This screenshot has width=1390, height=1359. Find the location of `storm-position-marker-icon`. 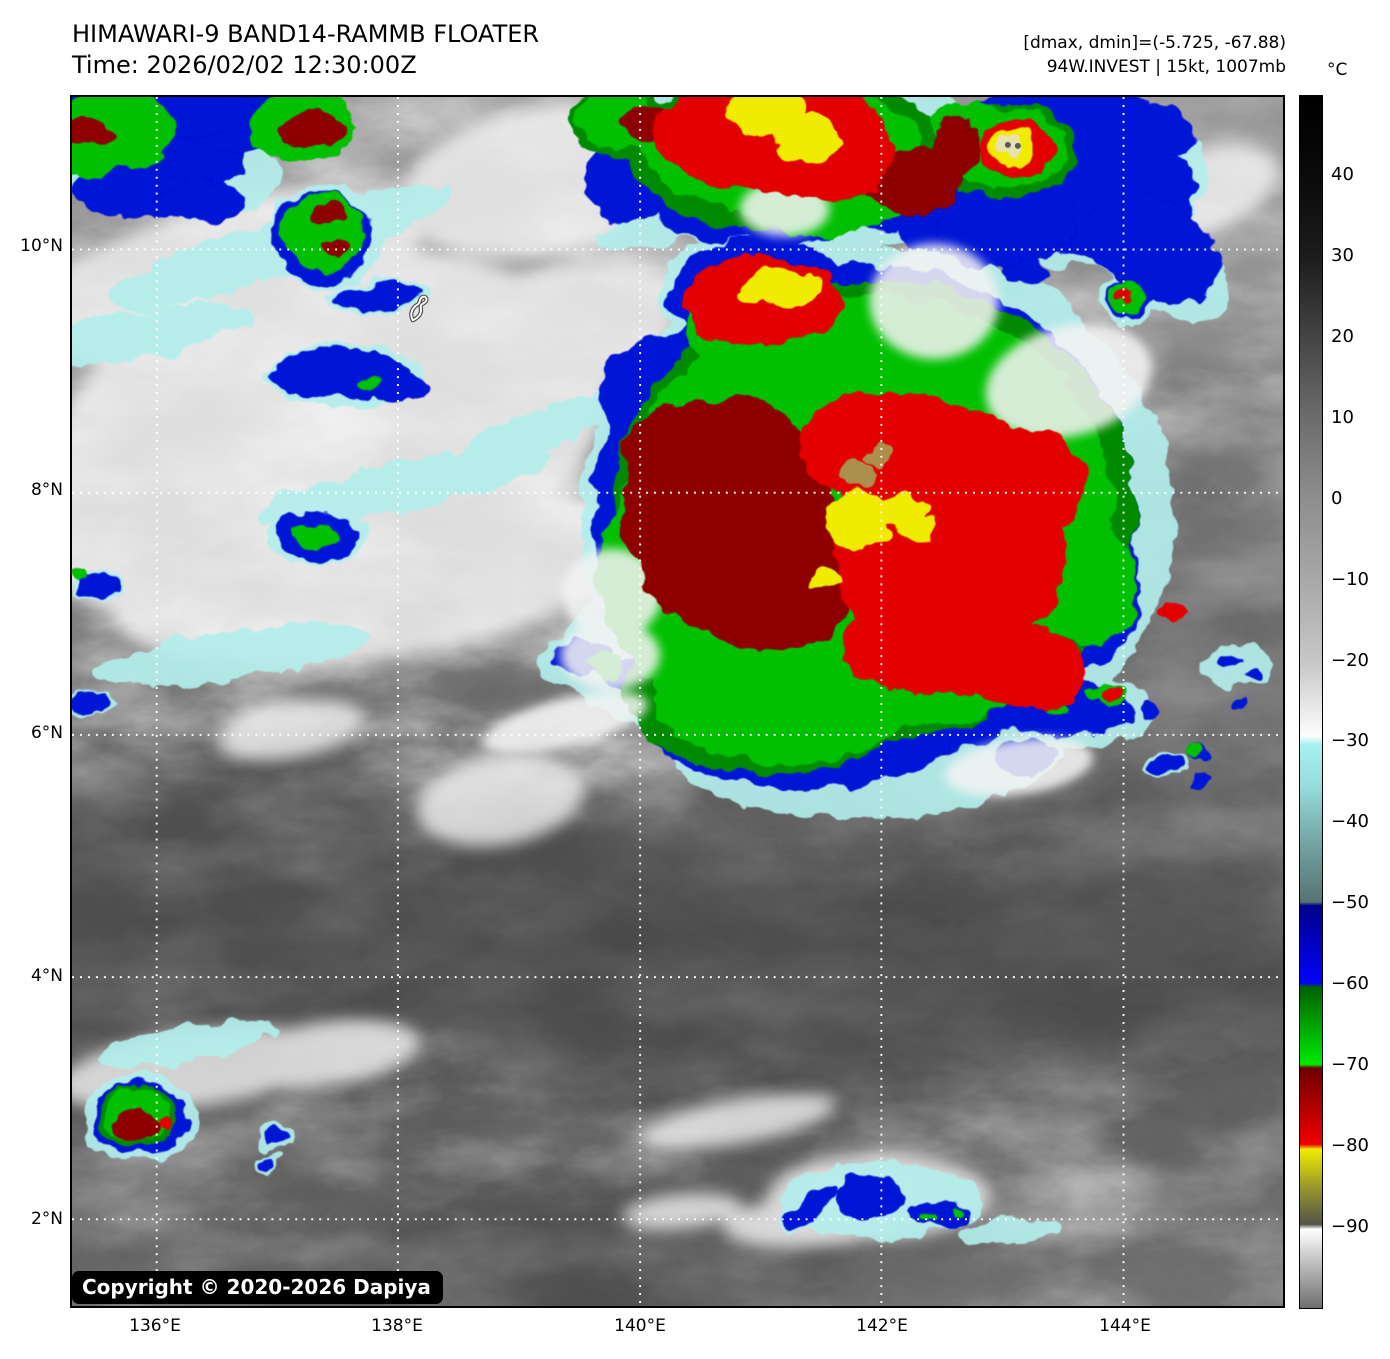

storm-position-marker-icon is located at coordinates (419, 308).